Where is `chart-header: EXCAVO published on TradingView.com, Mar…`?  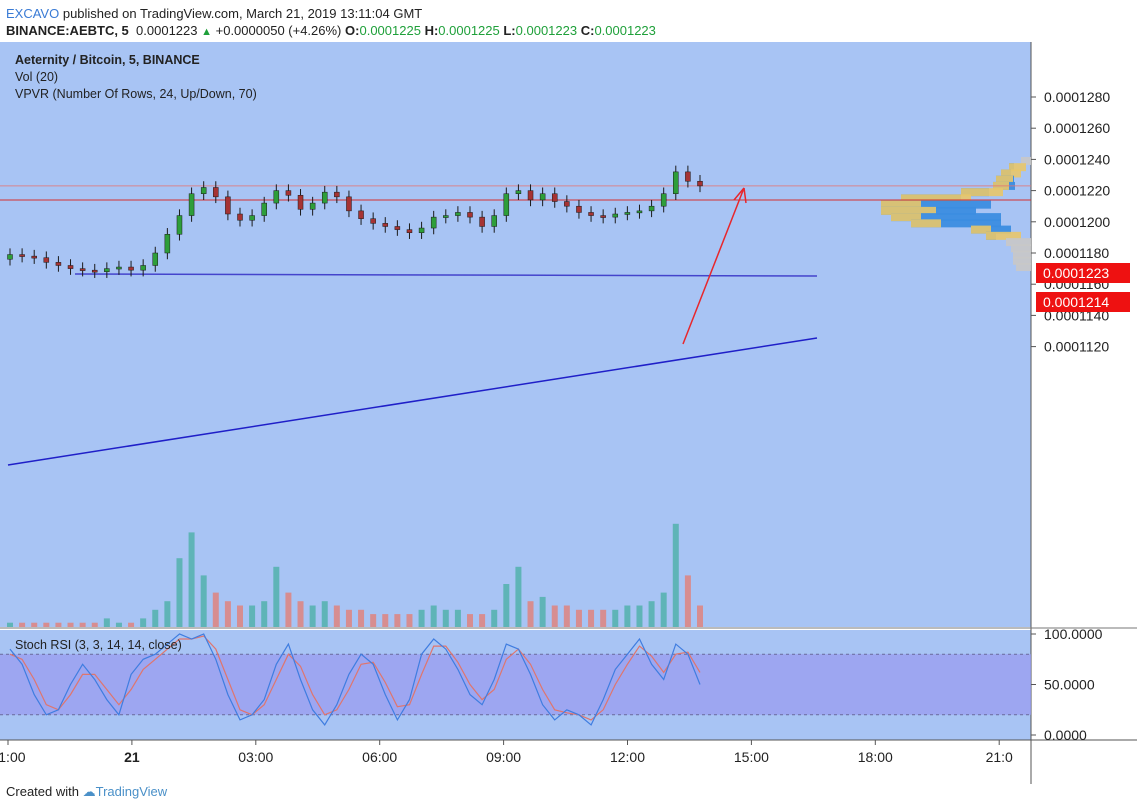 chart-header: EXCAVO published on TradingView.com, Mar… is located at coordinates (568, 21).